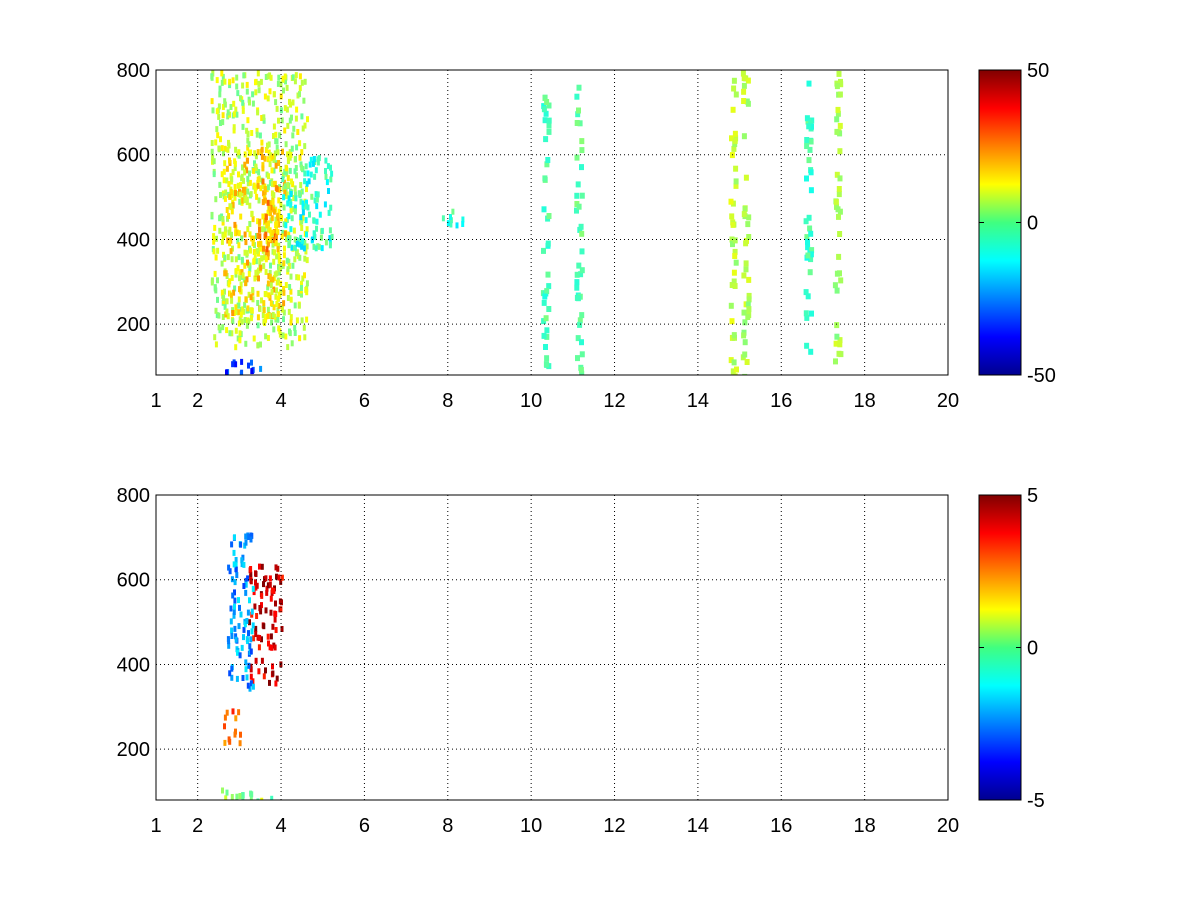 Image resolution: width=1200 pixels, height=900 pixels. What do you see at coordinates (1017, 223) in the screenshot?
I see `colorbar-axis: 50 0 -50` at bounding box center [1017, 223].